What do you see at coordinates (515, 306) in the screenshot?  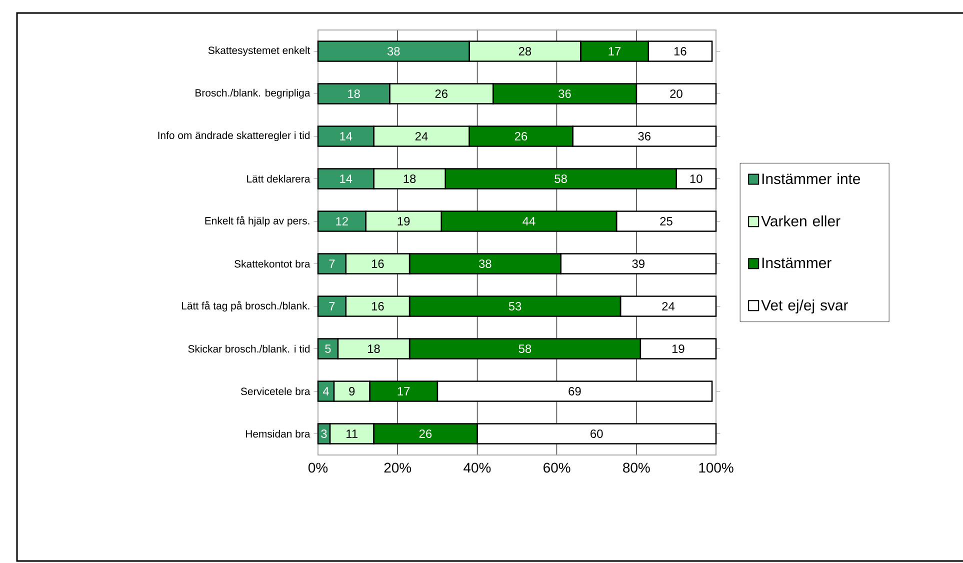 I see `data-label: 53` at bounding box center [515, 306].